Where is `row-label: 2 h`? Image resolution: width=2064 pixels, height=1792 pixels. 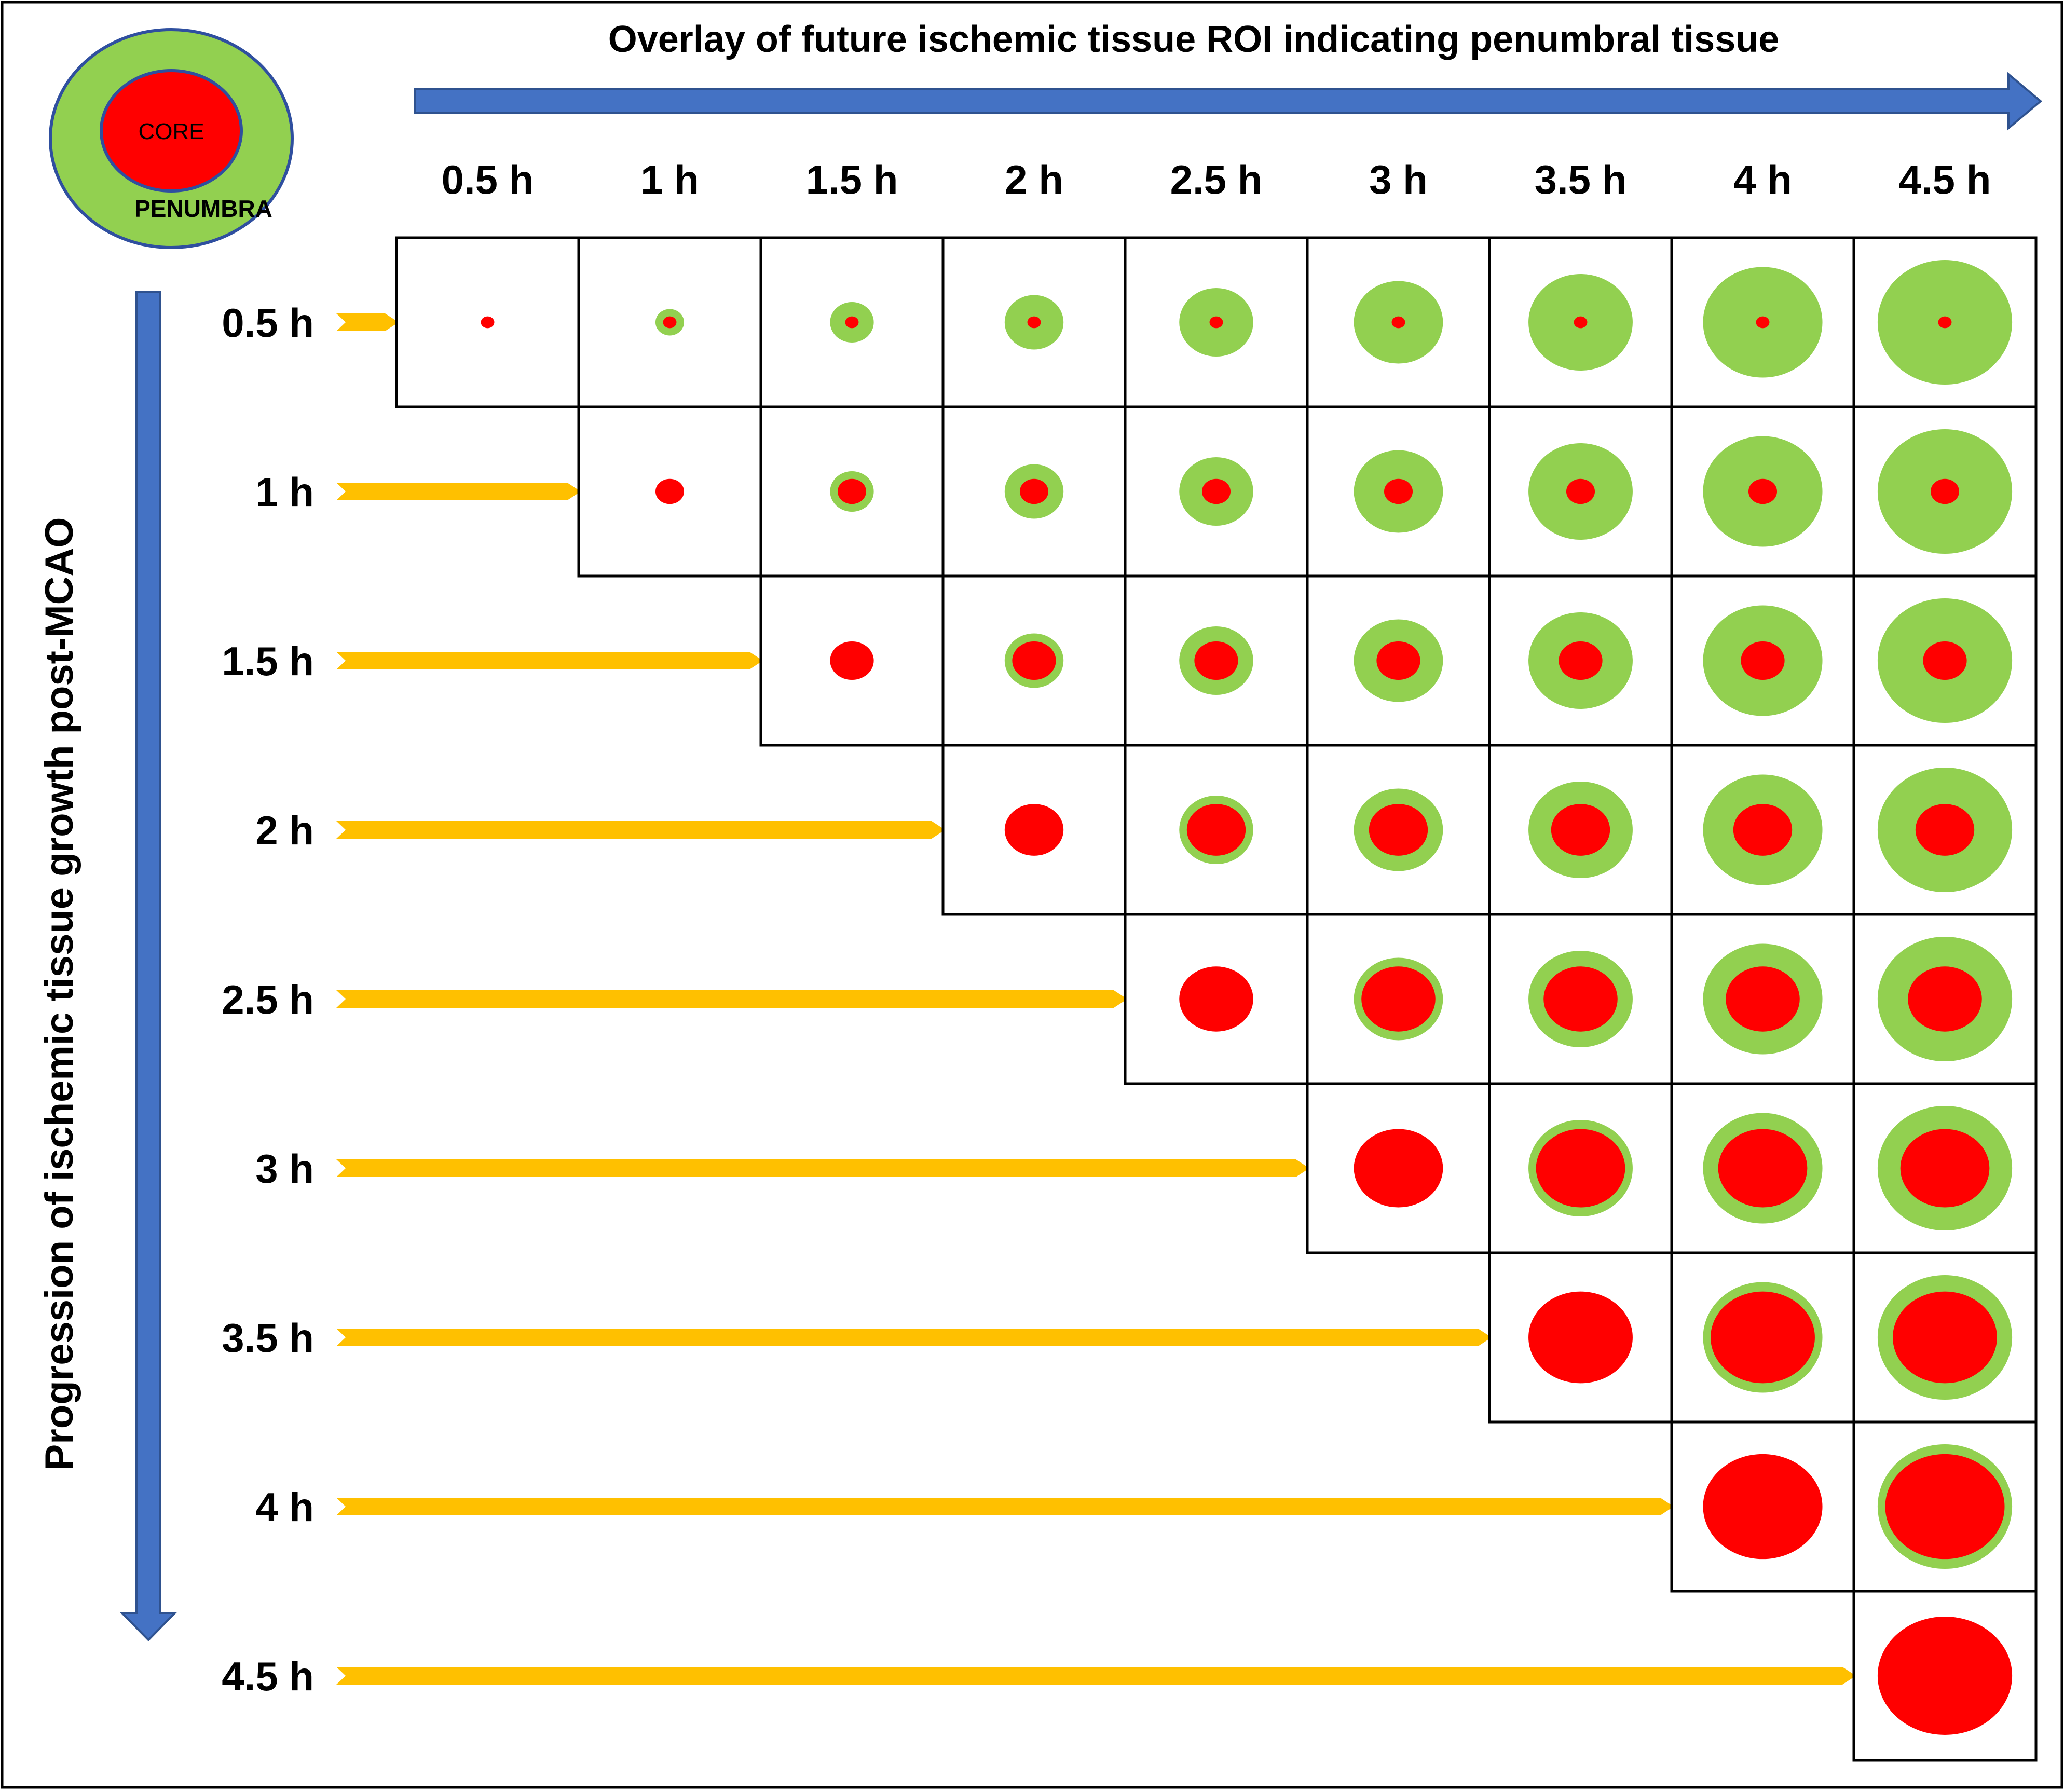
row-label: 2 h is located at coordinates (284, 830).